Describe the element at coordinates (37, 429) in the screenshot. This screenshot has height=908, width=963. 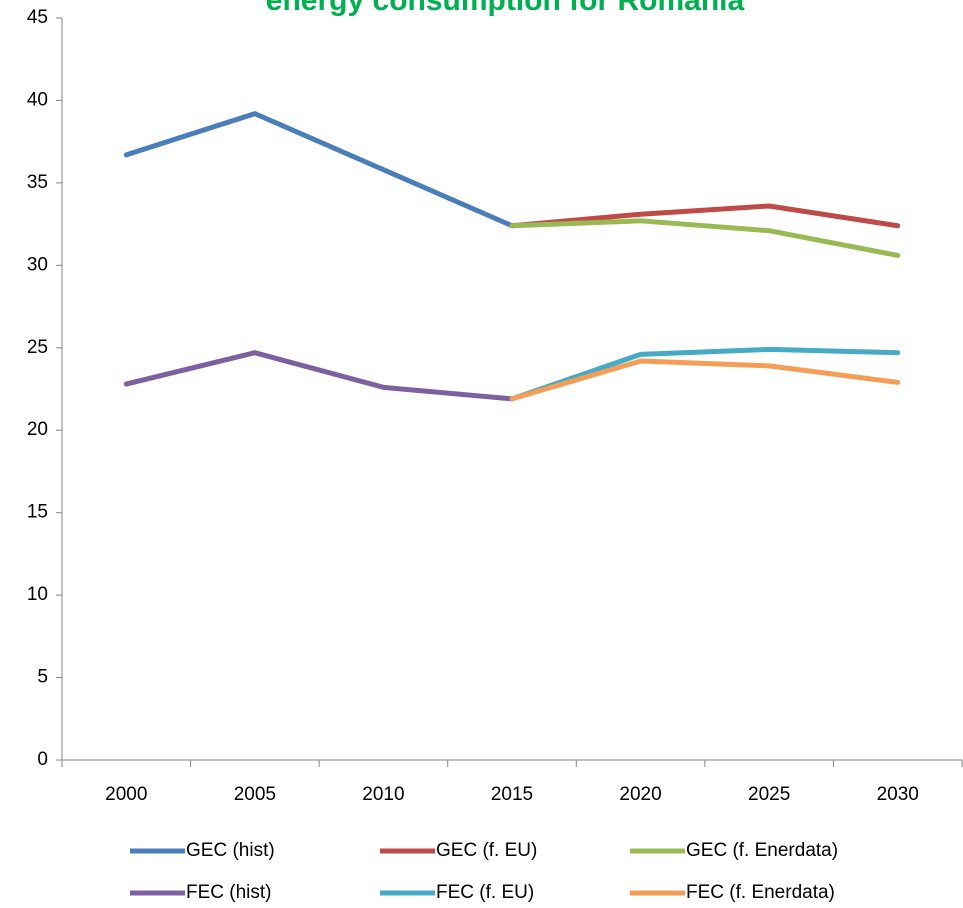
I see `y-tick-label: 20` at that location.